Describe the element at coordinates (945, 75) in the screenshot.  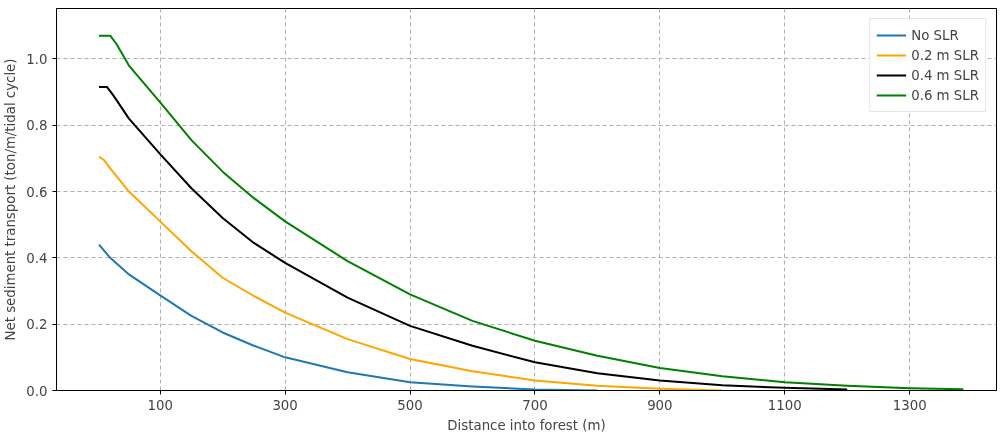
I see `legend-label: 0.4 m SLR` at that location.